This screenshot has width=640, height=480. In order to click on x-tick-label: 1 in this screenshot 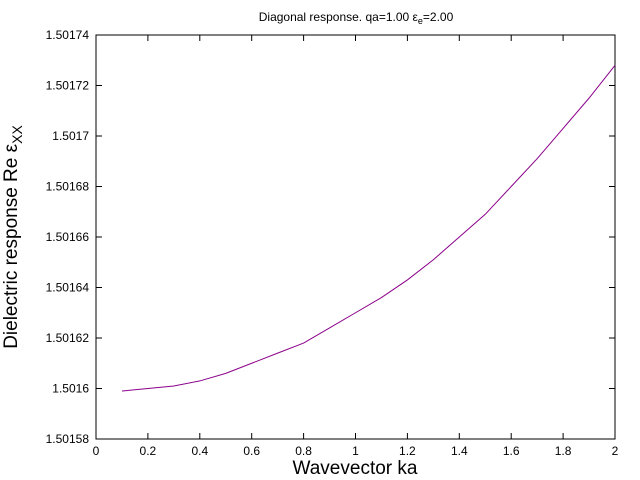, I will do `click(355, 451)`.